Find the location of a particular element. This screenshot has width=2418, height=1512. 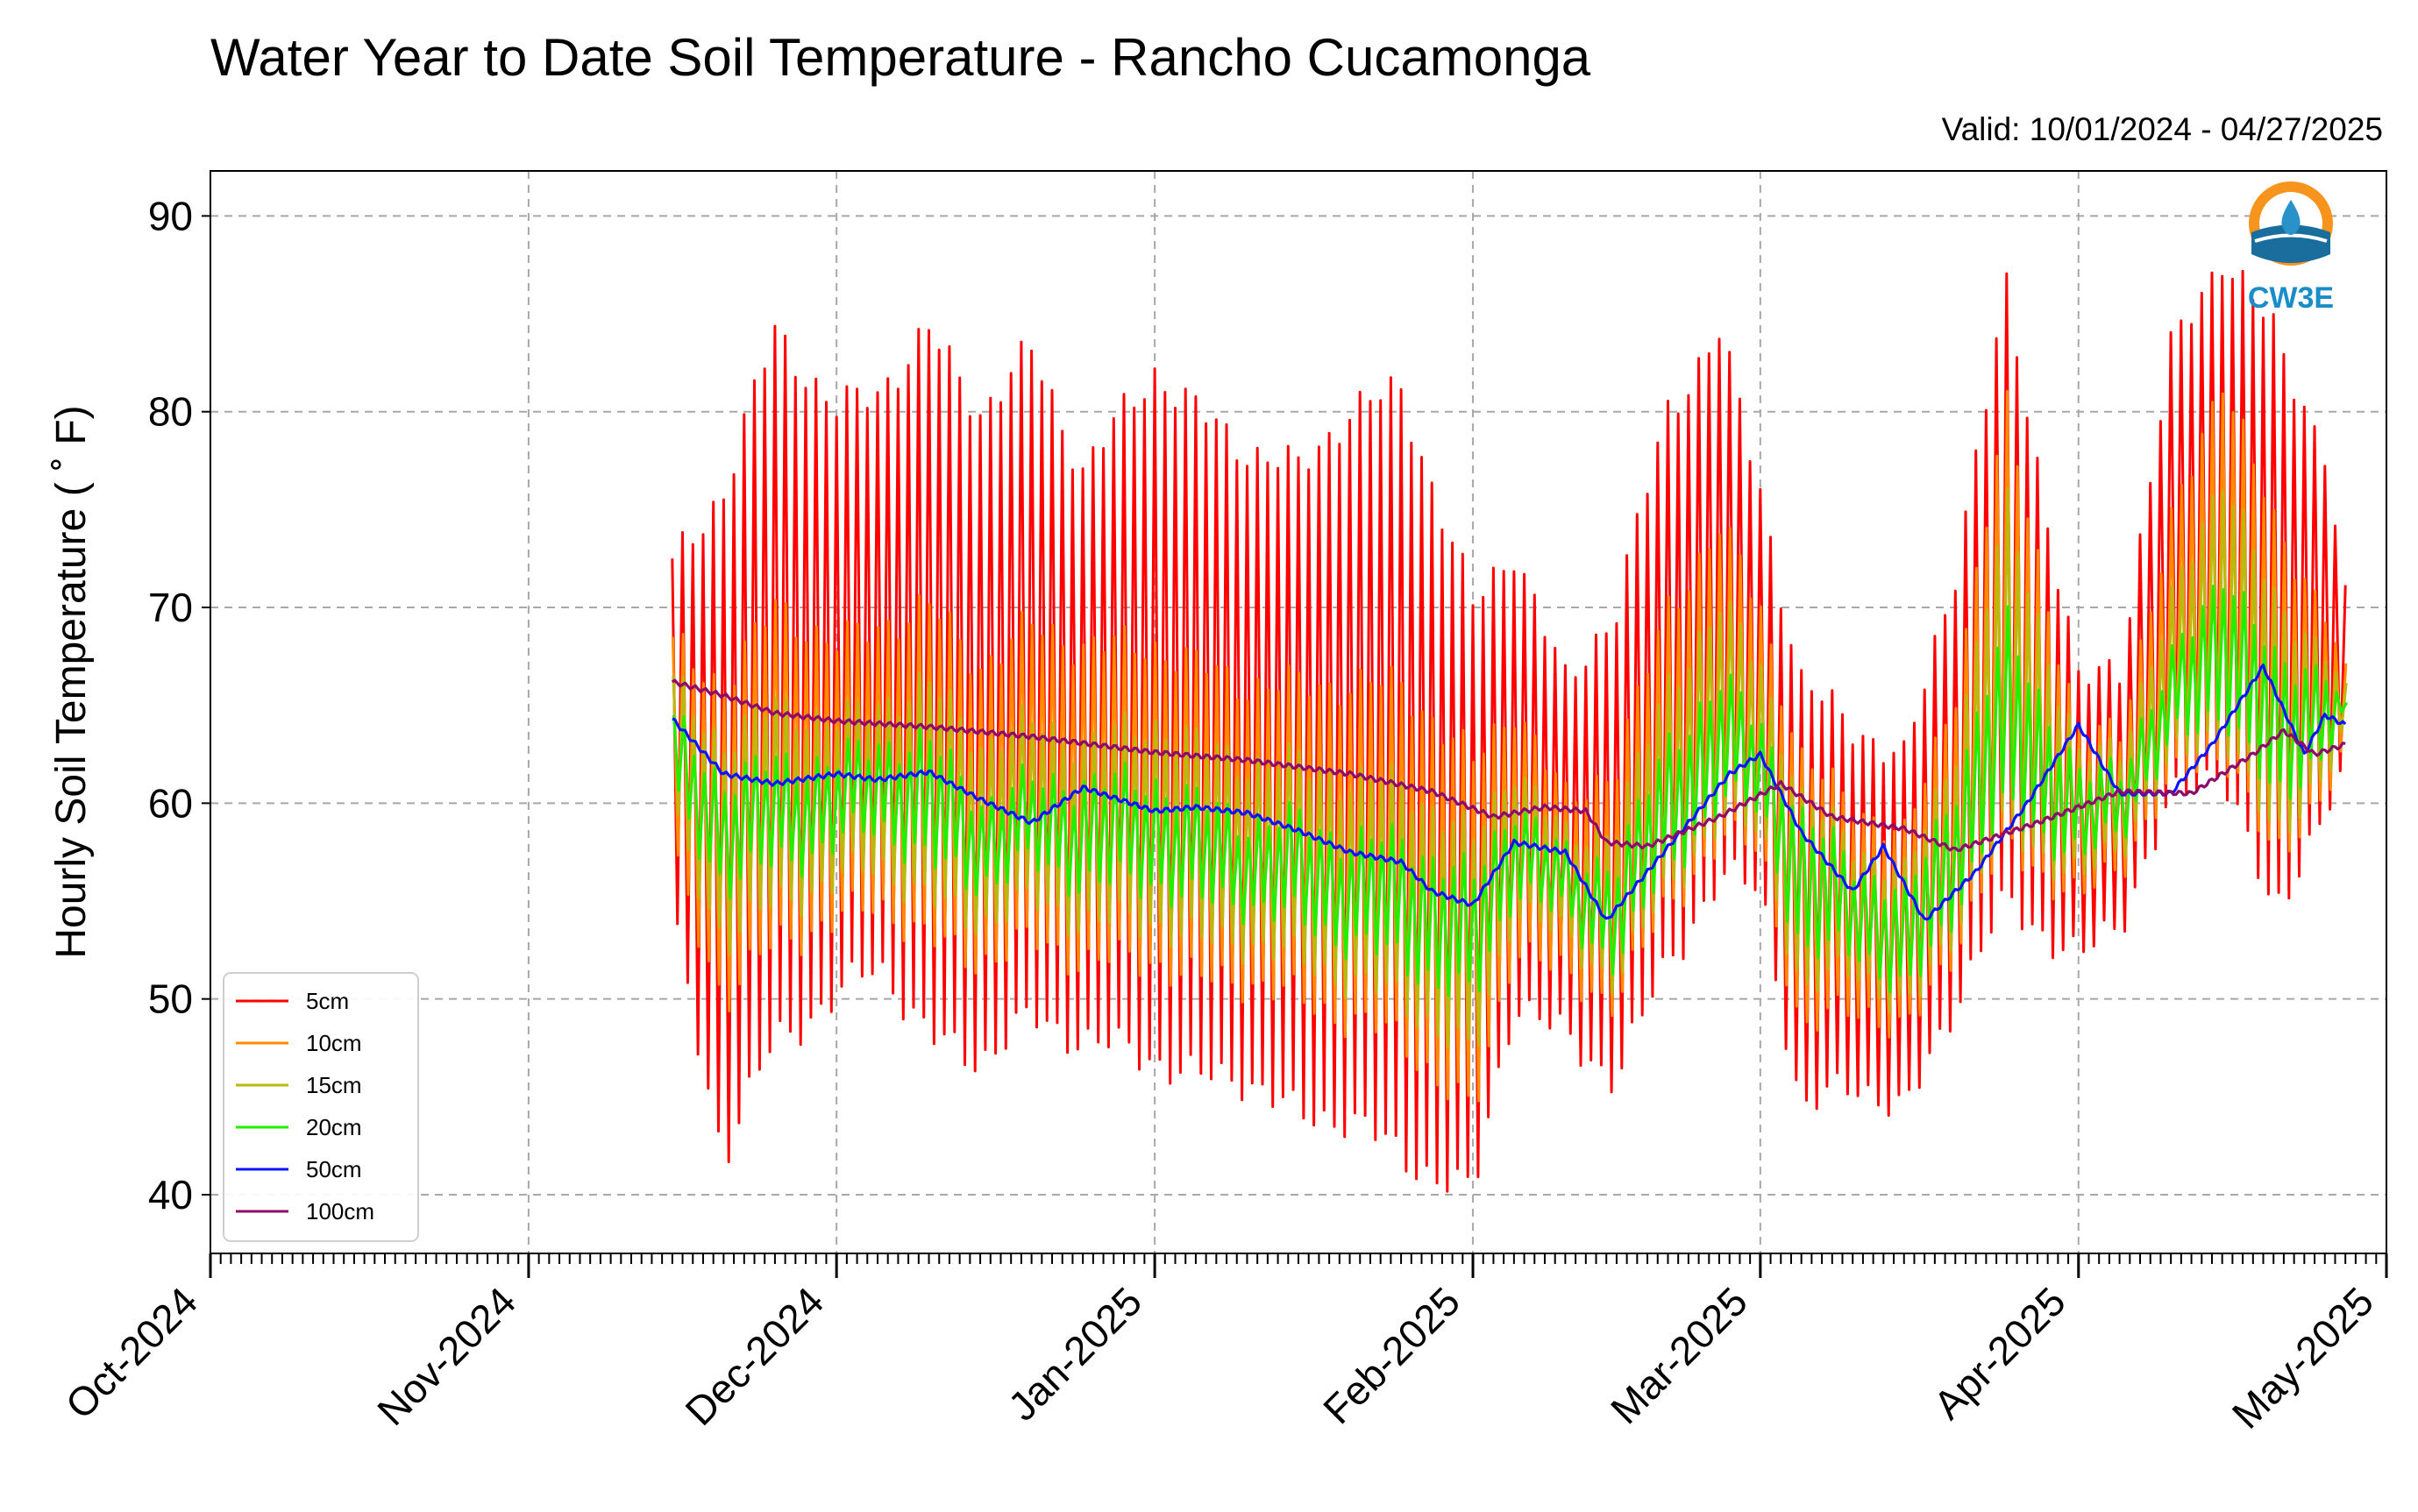

logo-water-icon is located at coordinates (2290, 243).